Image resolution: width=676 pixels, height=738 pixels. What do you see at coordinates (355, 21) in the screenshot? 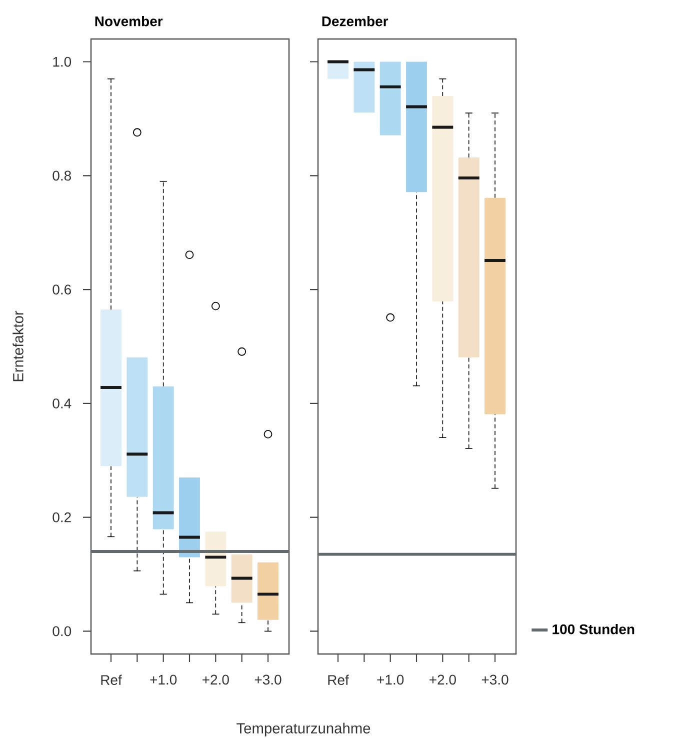
I see `chart-title: Dezember` at bounding box center [355, 21].